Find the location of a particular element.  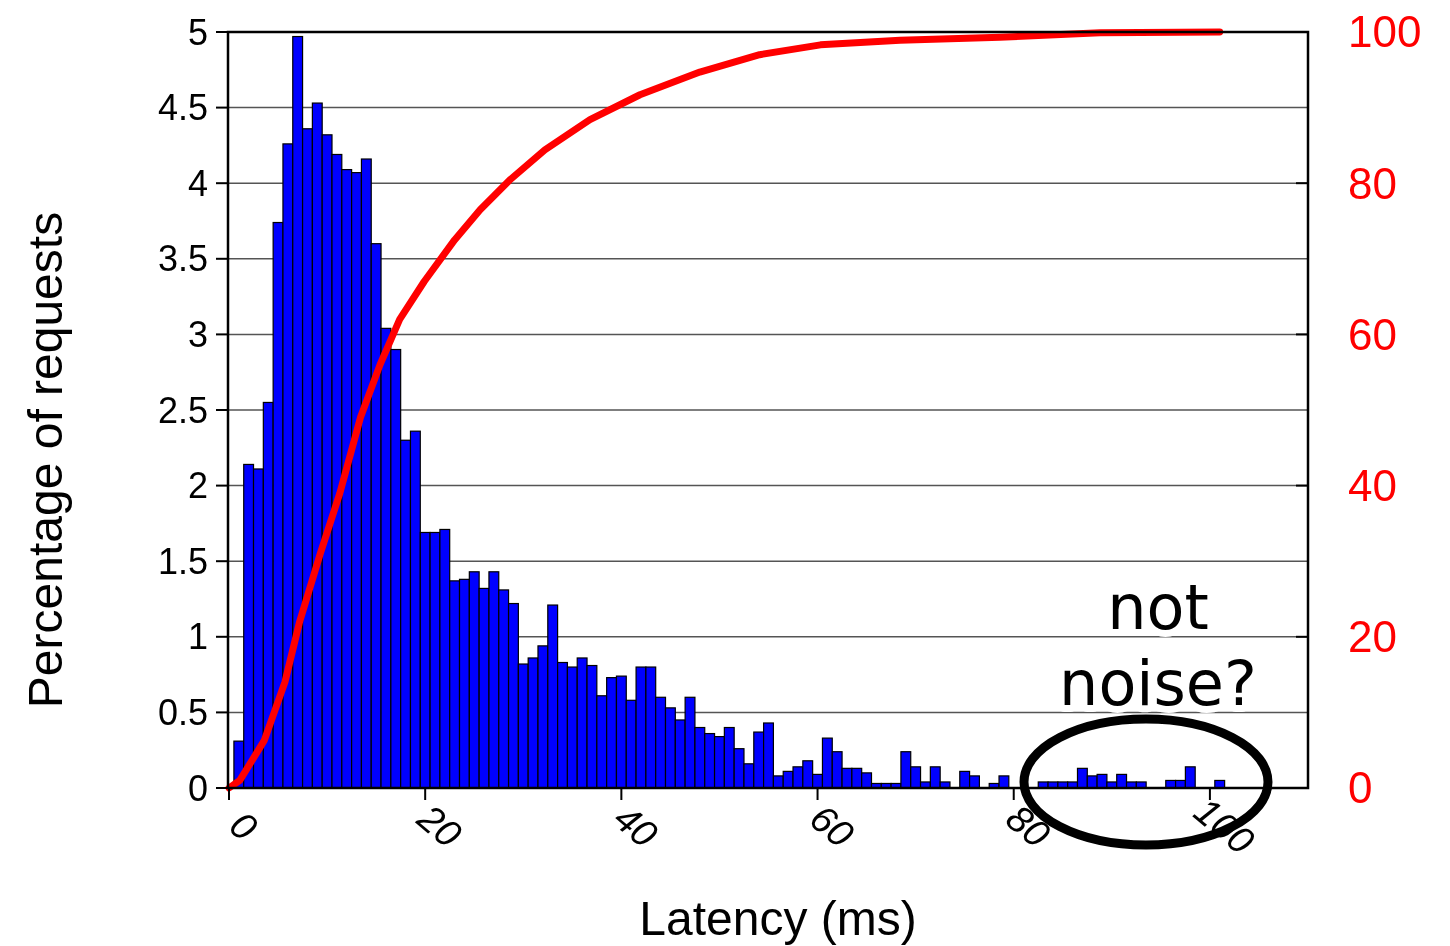

y-tick-label: 5 is located at coordinates (197, 32).